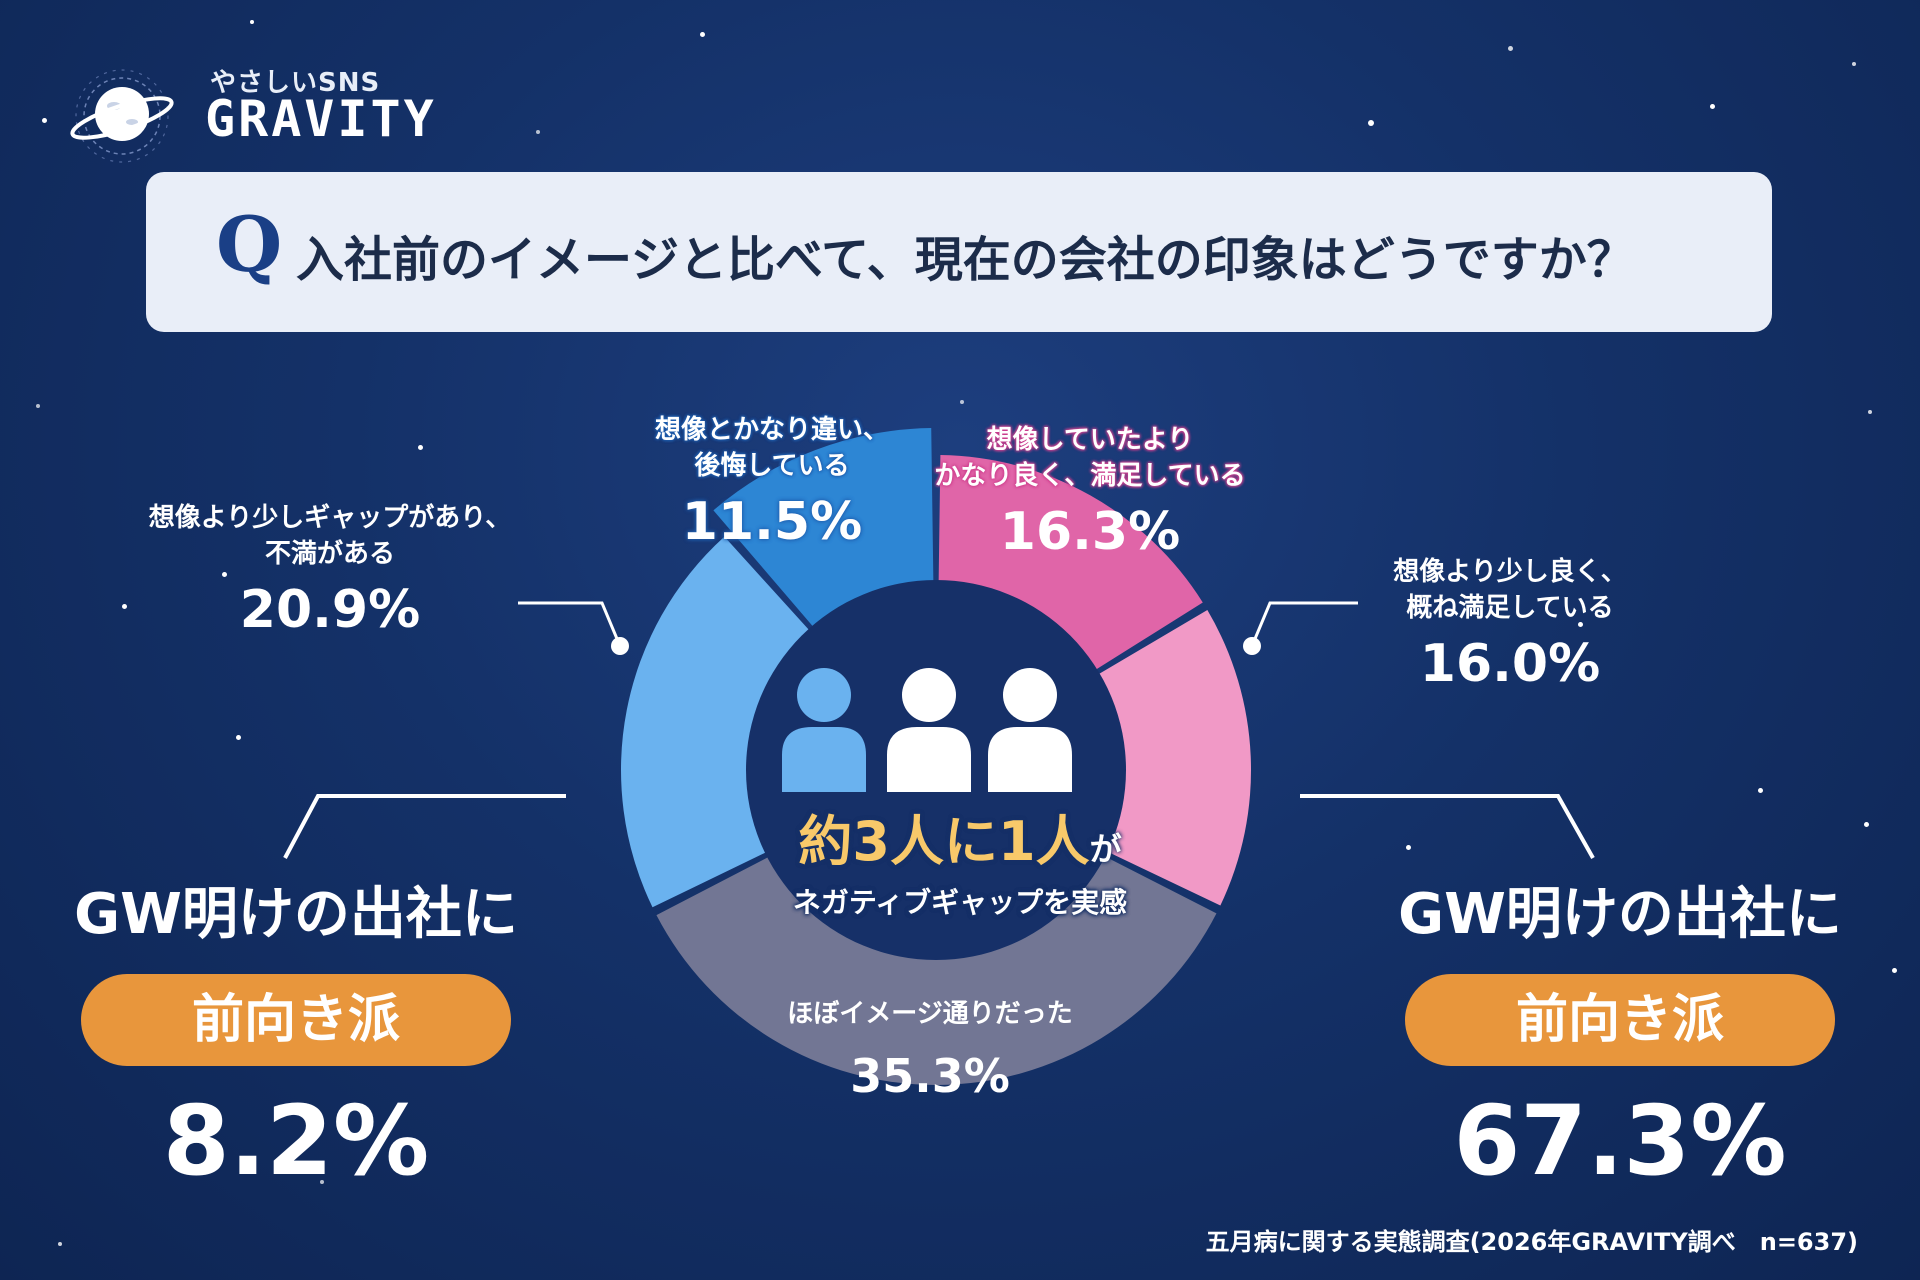 The height and width of the screenshot is (1280, 1920). I want to click on question-box: Q 入社前のイメージと比べて、現在の会社の印象はどうですか？, so click(959, 252).